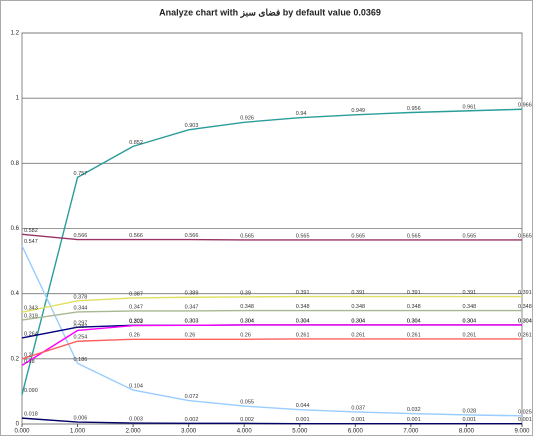 The height and width of the screenshot is (436, 533). I want to click on x-tick-label: 0.000, so click(22, 432).